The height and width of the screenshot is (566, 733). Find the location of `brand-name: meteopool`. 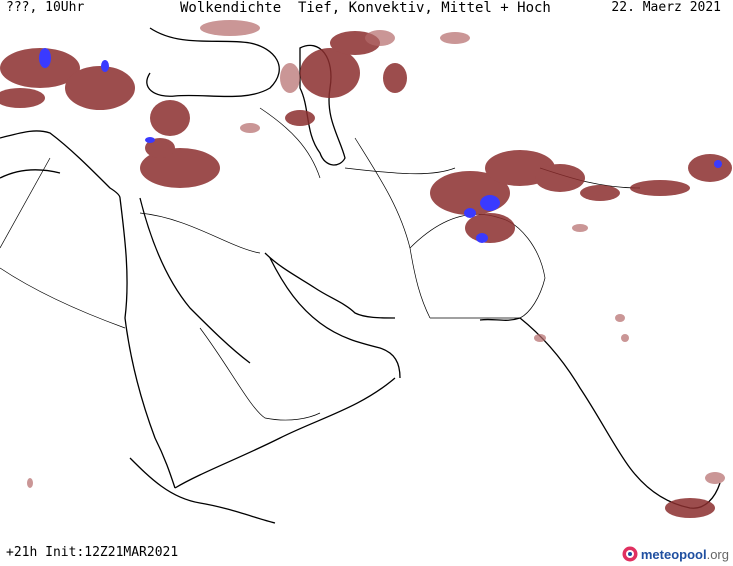

brand-name: meteopool is located at coordinates (673, 554).